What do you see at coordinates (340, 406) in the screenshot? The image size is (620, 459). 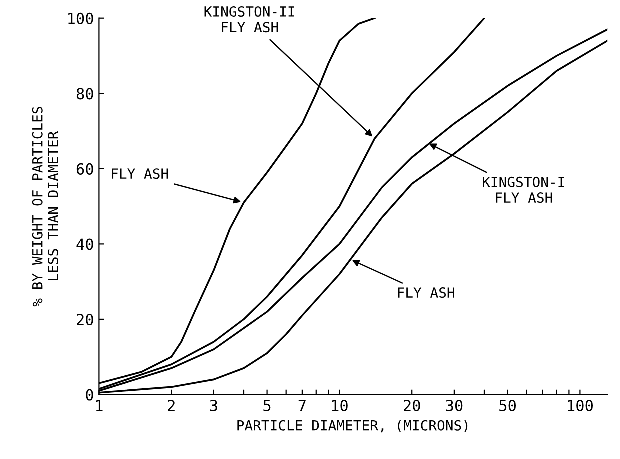 I see `x-tick-label: 10` at bounding box center [340, 406].